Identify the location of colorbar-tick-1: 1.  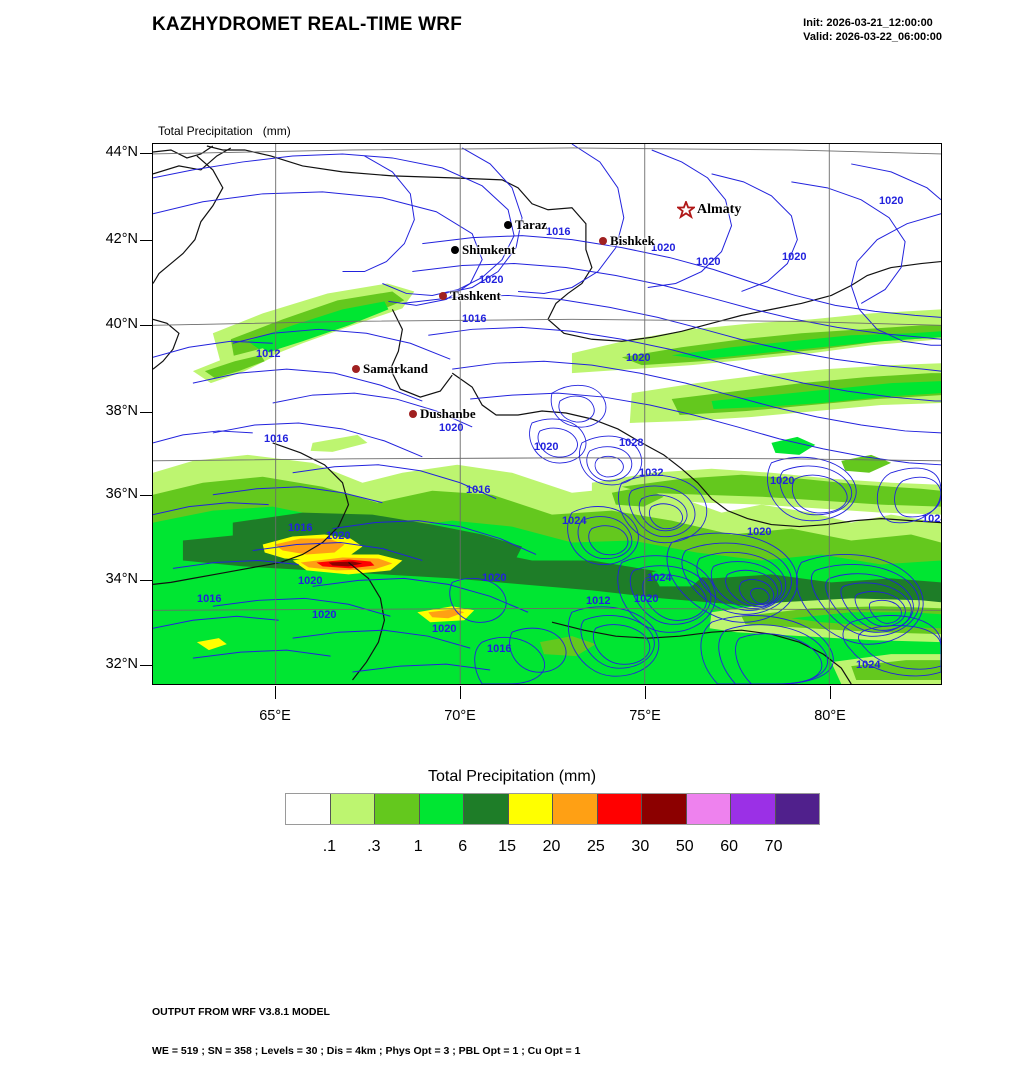
(418, 846).